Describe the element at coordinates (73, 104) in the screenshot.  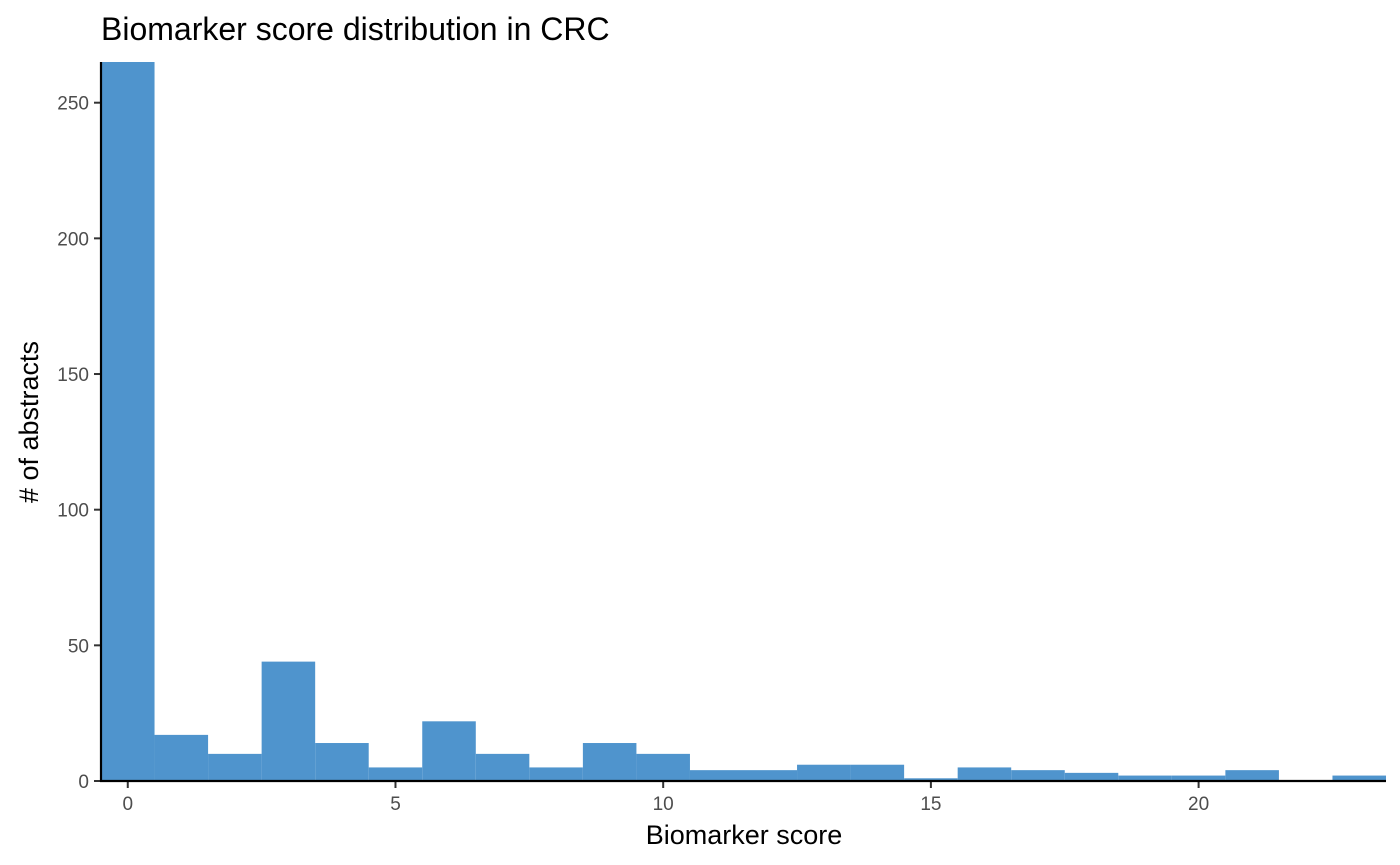
I see `y-tick-label: 250` at that location.